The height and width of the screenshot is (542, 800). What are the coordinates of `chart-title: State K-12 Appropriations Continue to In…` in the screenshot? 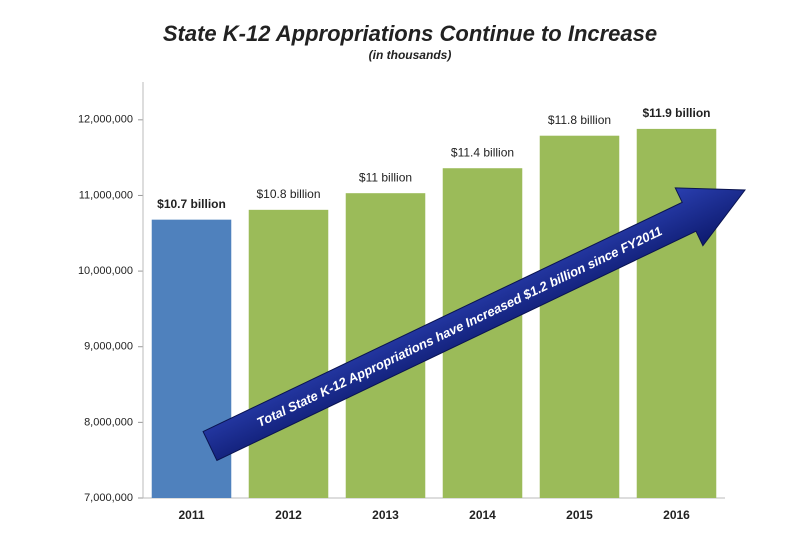 It's located at (410, 33).